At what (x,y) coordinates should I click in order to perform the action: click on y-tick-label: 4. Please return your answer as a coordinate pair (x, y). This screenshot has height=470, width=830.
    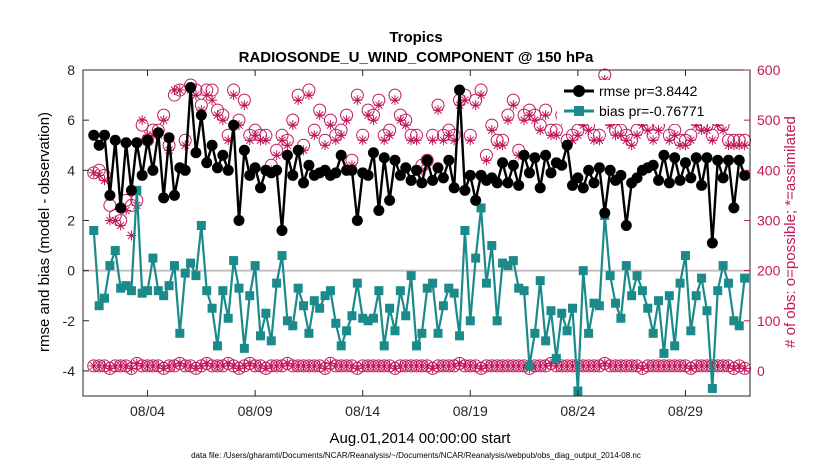
    Looking at the image, I should click on (71, 170).